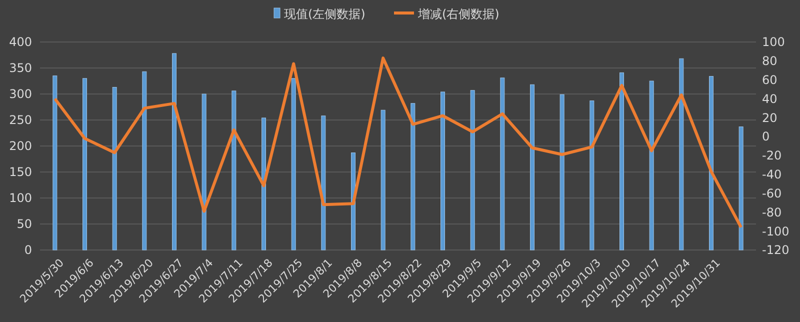 This screenshot has height=322, width=800. Describe the element at coordinates (20, 42) in the screenshot. I see `y-tick-label: 400` at that location.